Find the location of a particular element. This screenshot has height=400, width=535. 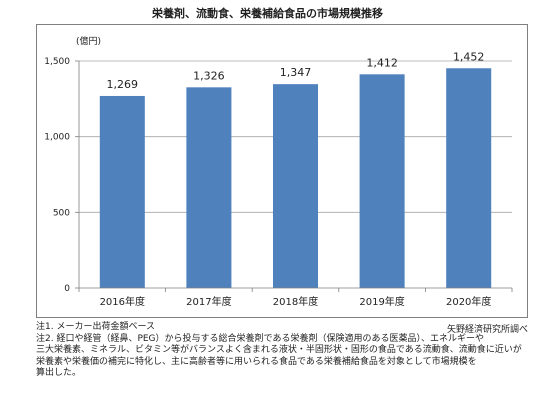

y-tick-label: 1,500 is located at coordinates (57, 62).